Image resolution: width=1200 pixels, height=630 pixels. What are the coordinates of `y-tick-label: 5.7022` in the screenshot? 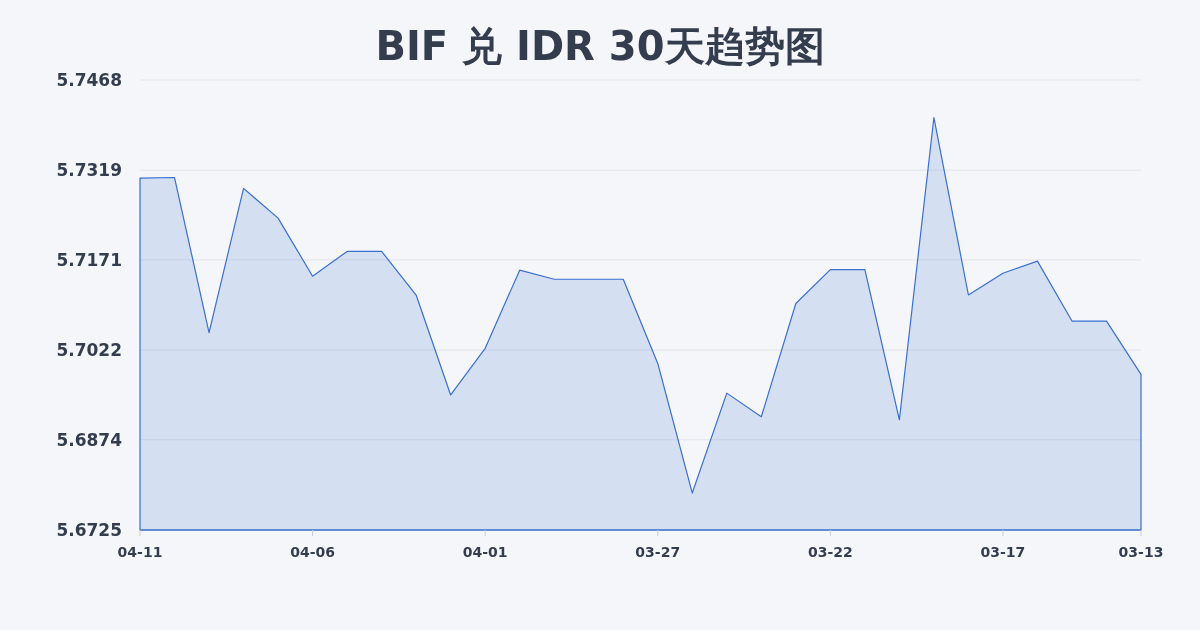 It's located at (89, 350).